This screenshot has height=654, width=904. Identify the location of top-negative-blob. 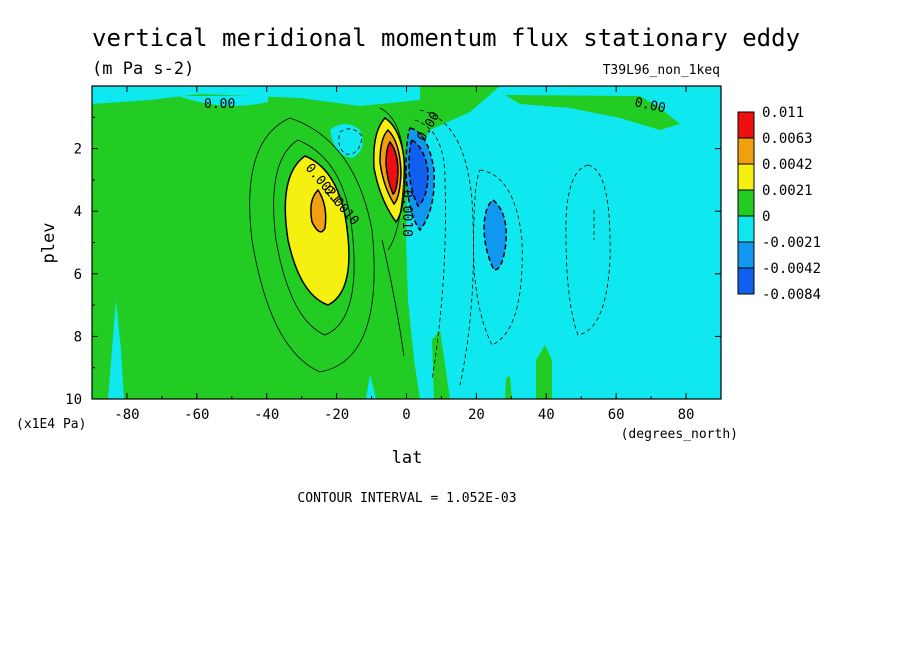
(223, 101).